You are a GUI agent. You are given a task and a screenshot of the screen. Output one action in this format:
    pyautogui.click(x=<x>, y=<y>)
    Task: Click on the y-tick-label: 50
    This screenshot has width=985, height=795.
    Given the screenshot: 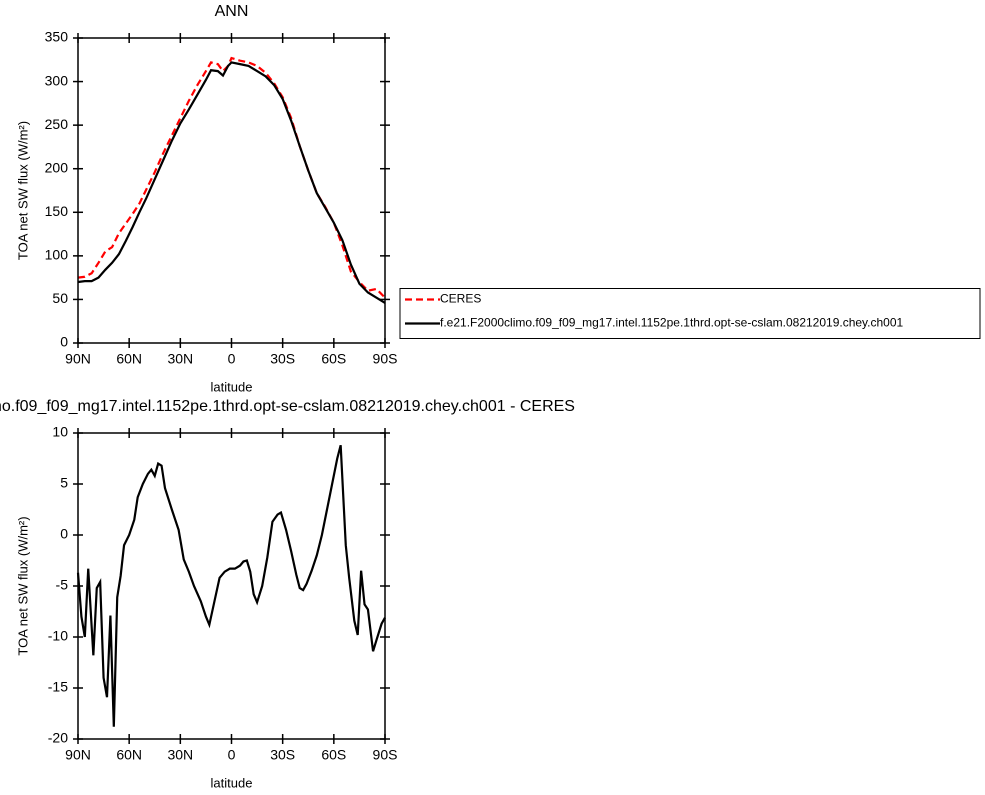 What is the action you would take?
    pyautogui.click(x=60, y=298)
    